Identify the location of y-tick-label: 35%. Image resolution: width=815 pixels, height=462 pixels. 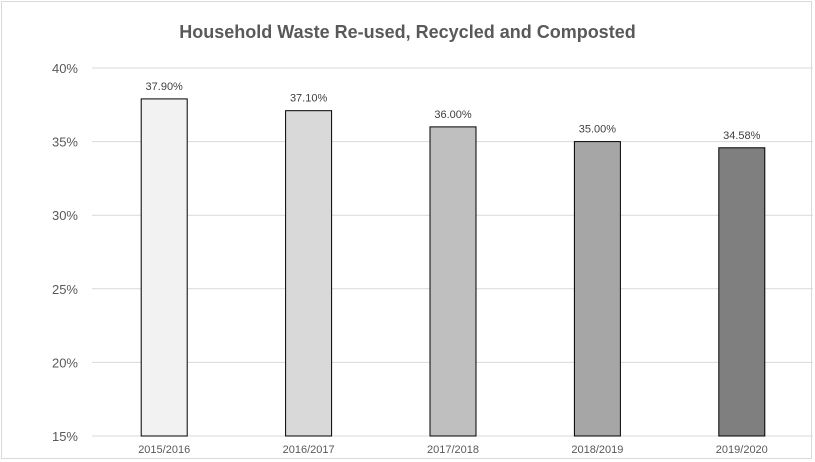
(65, 142).